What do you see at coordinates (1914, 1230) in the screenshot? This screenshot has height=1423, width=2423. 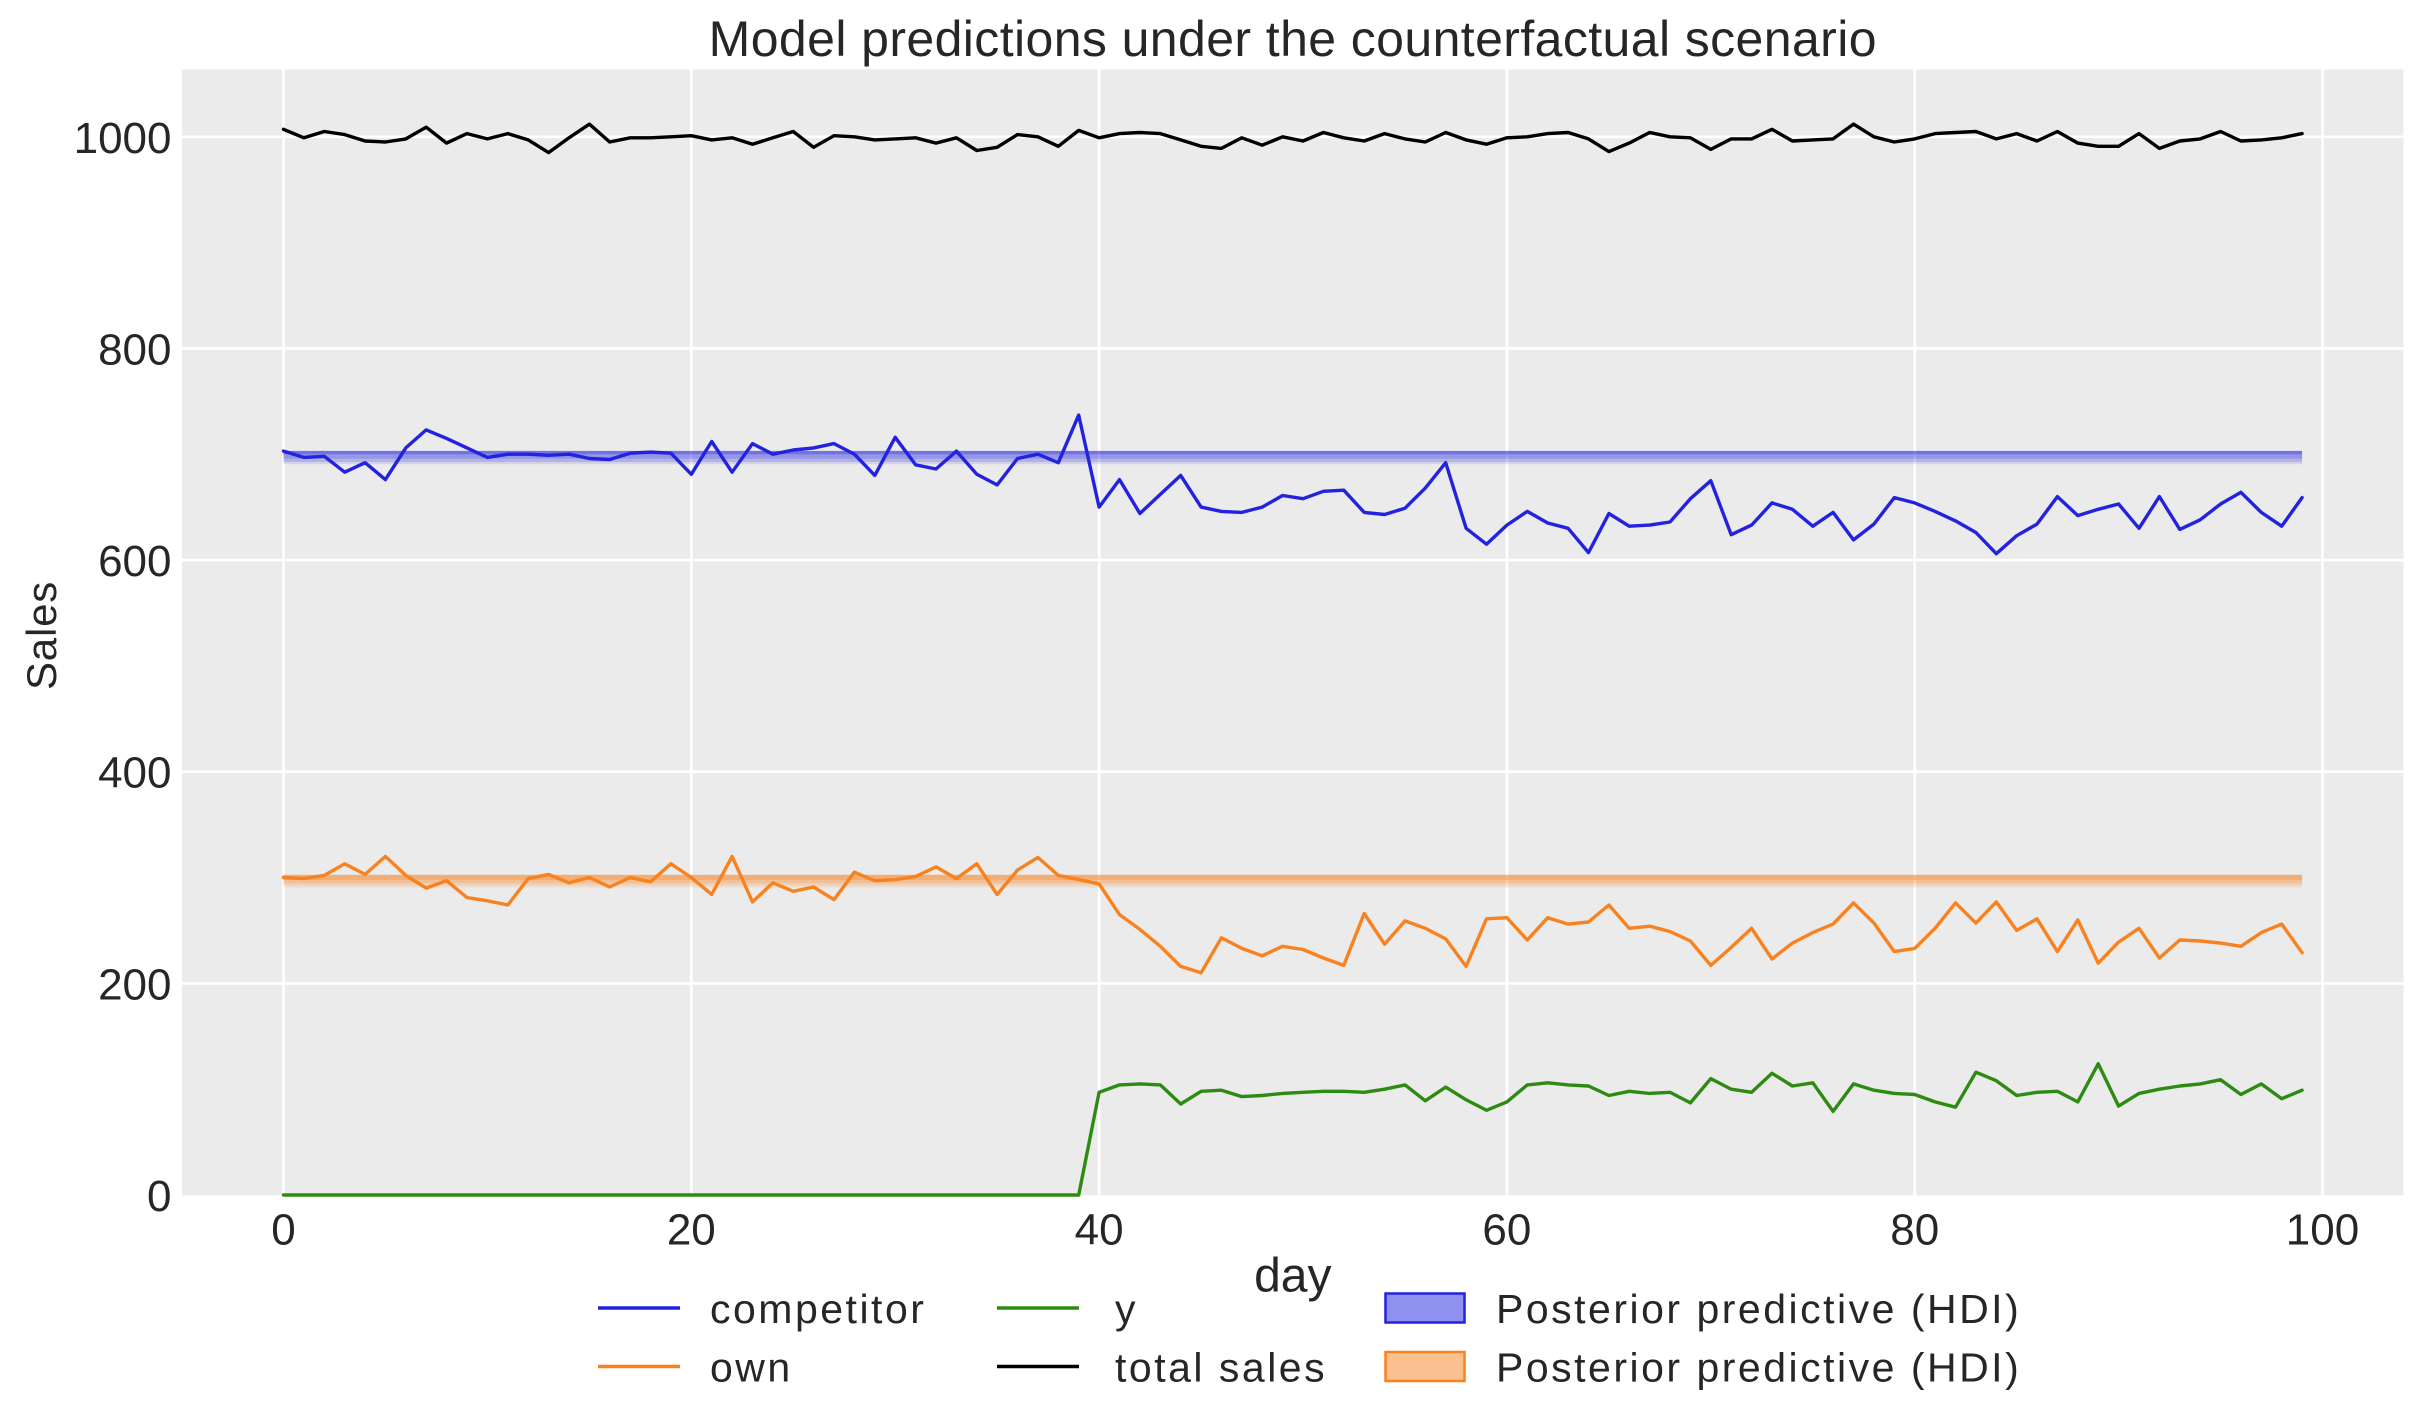 I see `svg-text: 80` at bounding box center [1914, 1230].